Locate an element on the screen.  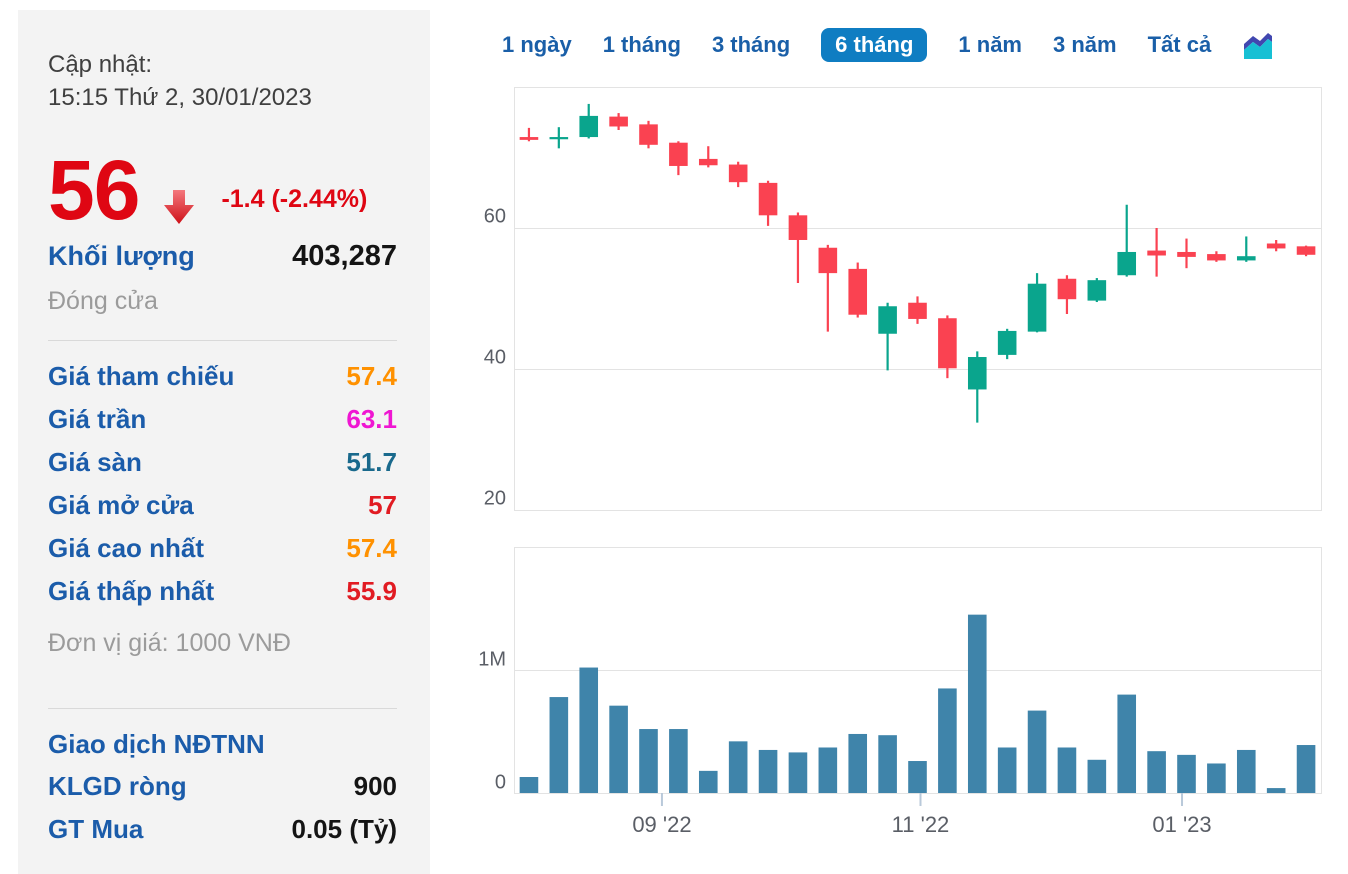
row-label: Giá mở cửa is located at coordinates (121, 505).